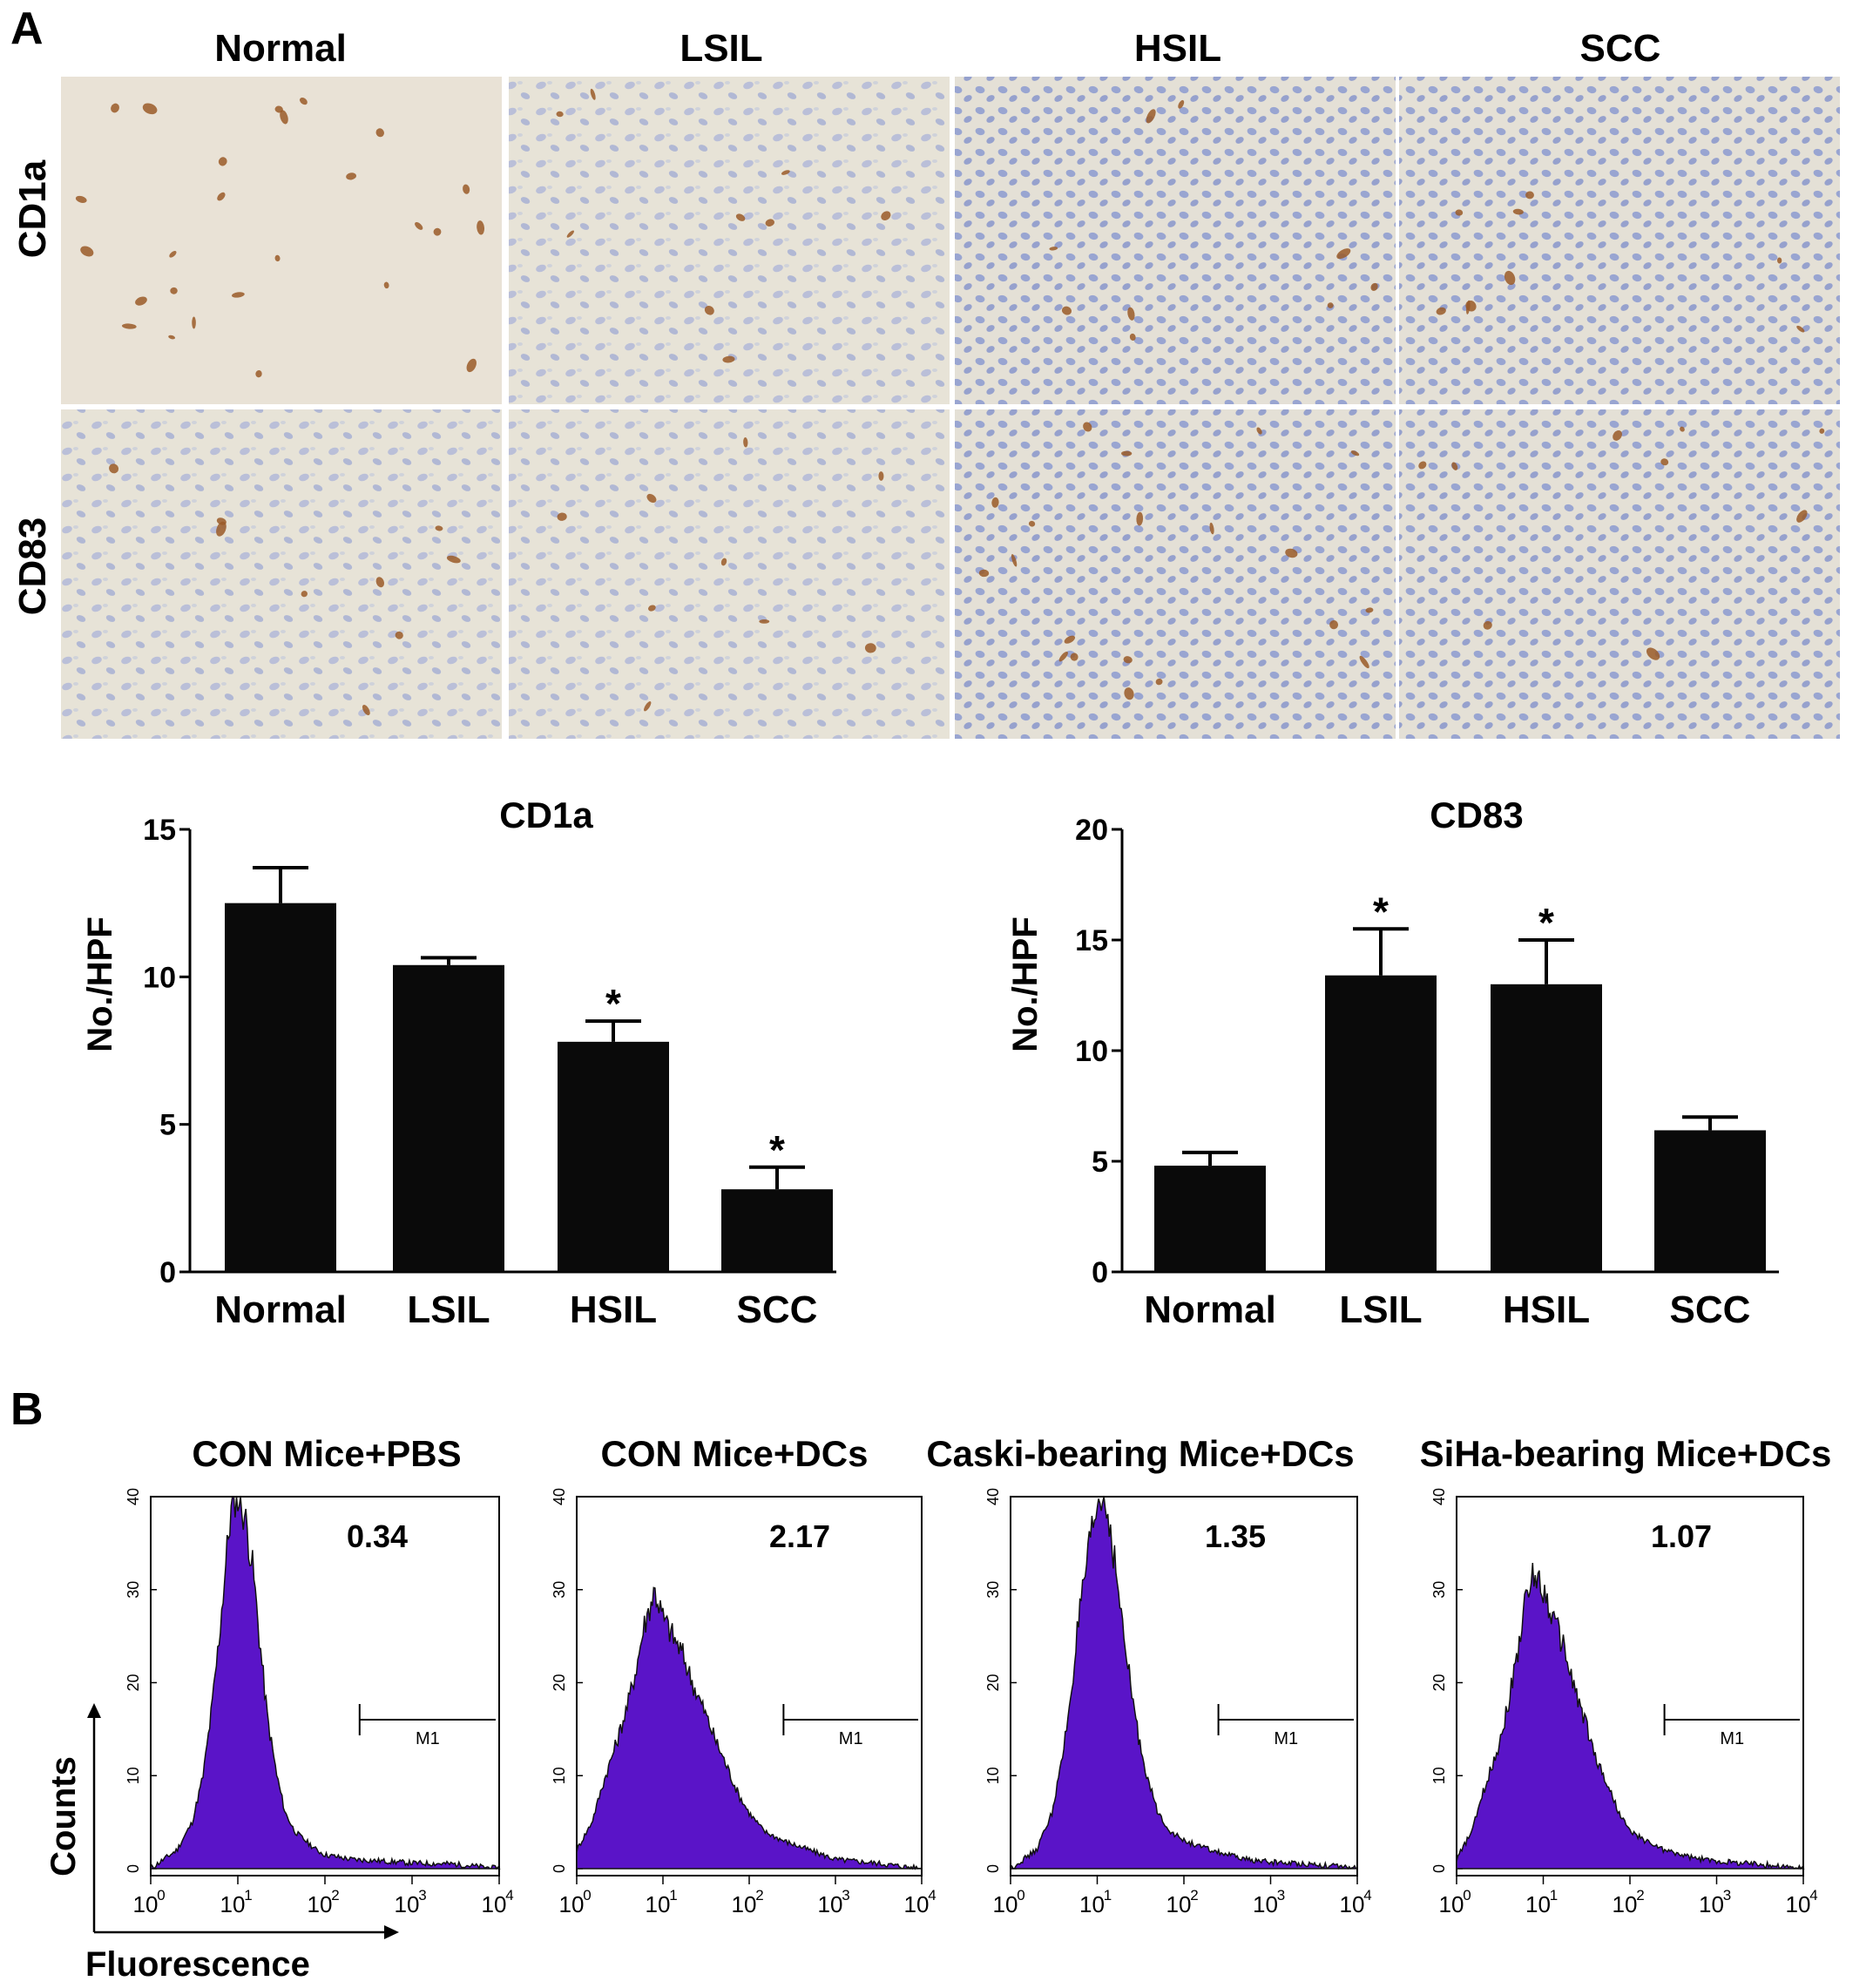  I want to click on bar-chart-cd83: CD83 No./HPF 0 5 10 15 20 Normal * LSIL * HSIL SCC, so click(1393, 1063).